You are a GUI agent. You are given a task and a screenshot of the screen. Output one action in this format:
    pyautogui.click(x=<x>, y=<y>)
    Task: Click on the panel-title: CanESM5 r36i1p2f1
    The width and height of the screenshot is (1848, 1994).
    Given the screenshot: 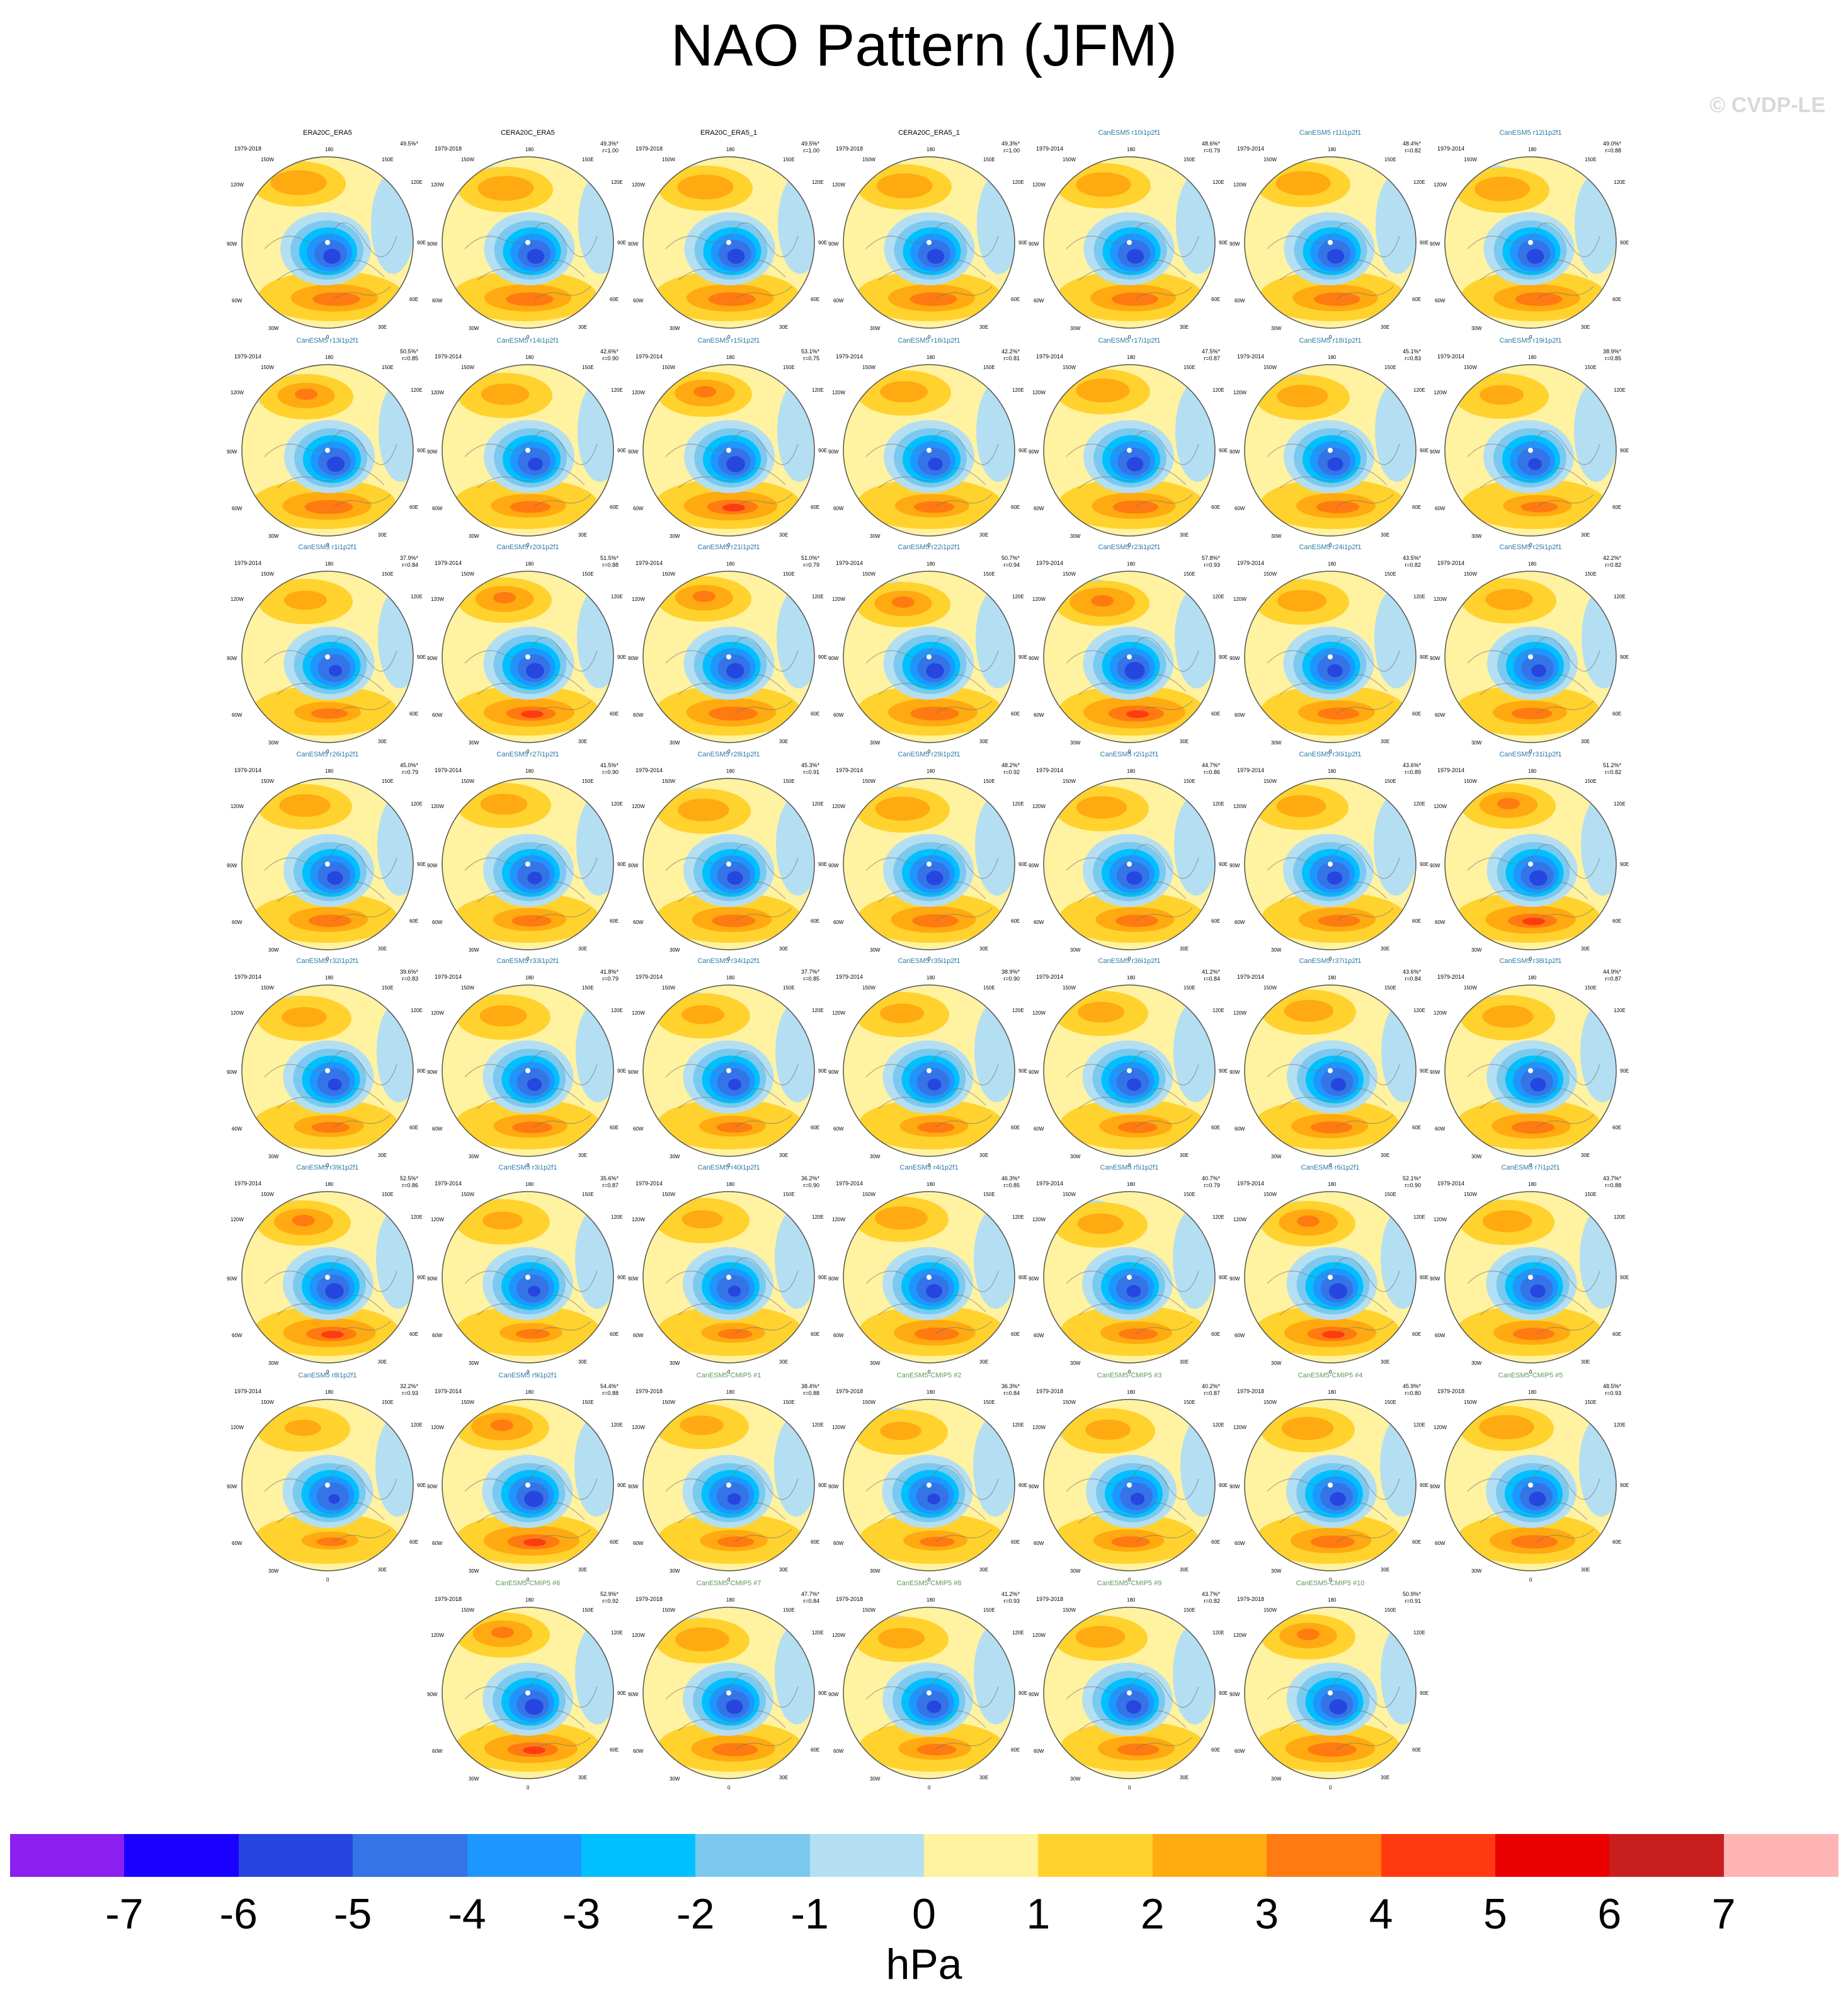 What is the action you would take?
    pyautogui.click(x=1129, y=961)
    